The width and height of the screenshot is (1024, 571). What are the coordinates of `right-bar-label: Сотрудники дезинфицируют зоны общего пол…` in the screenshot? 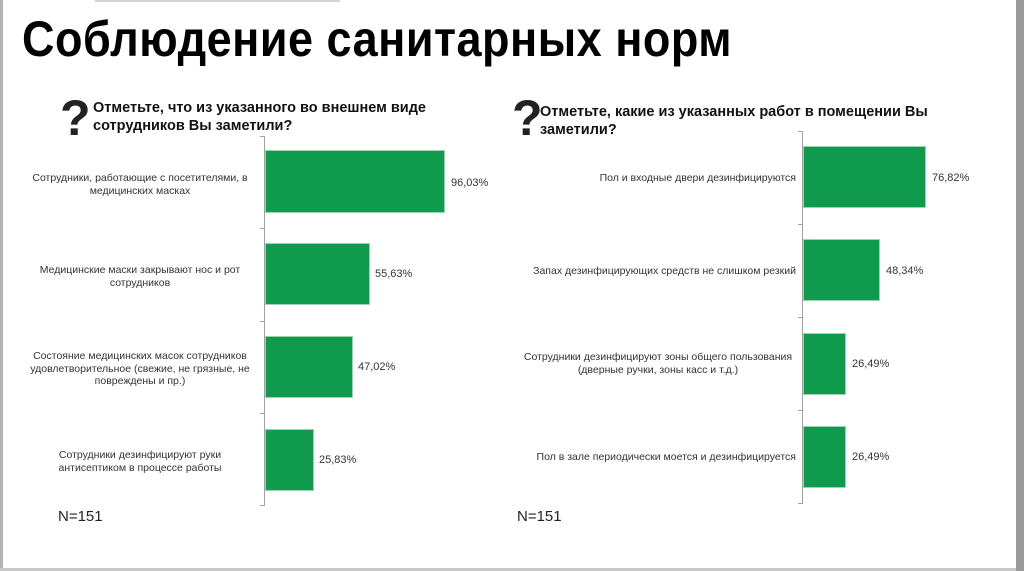 It's located at (658, 363).